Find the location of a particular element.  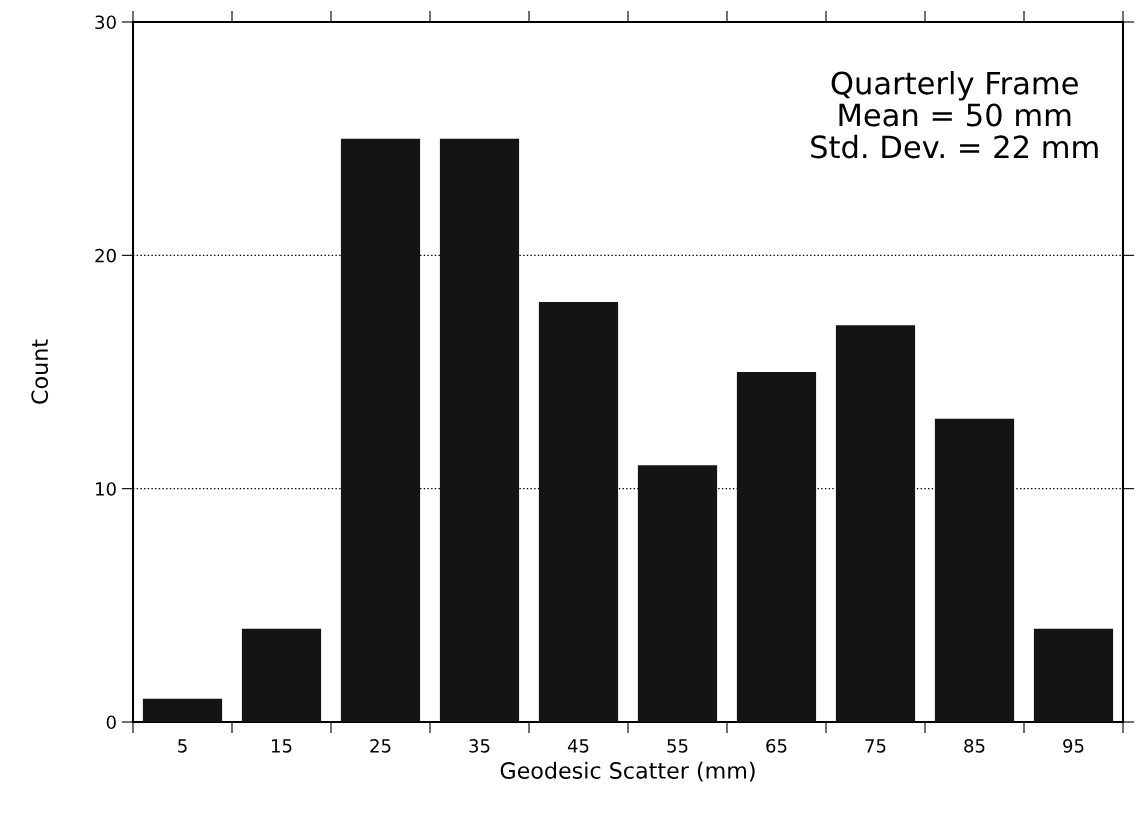

y-tick-label: 10 is located at coordinates (106, 489).